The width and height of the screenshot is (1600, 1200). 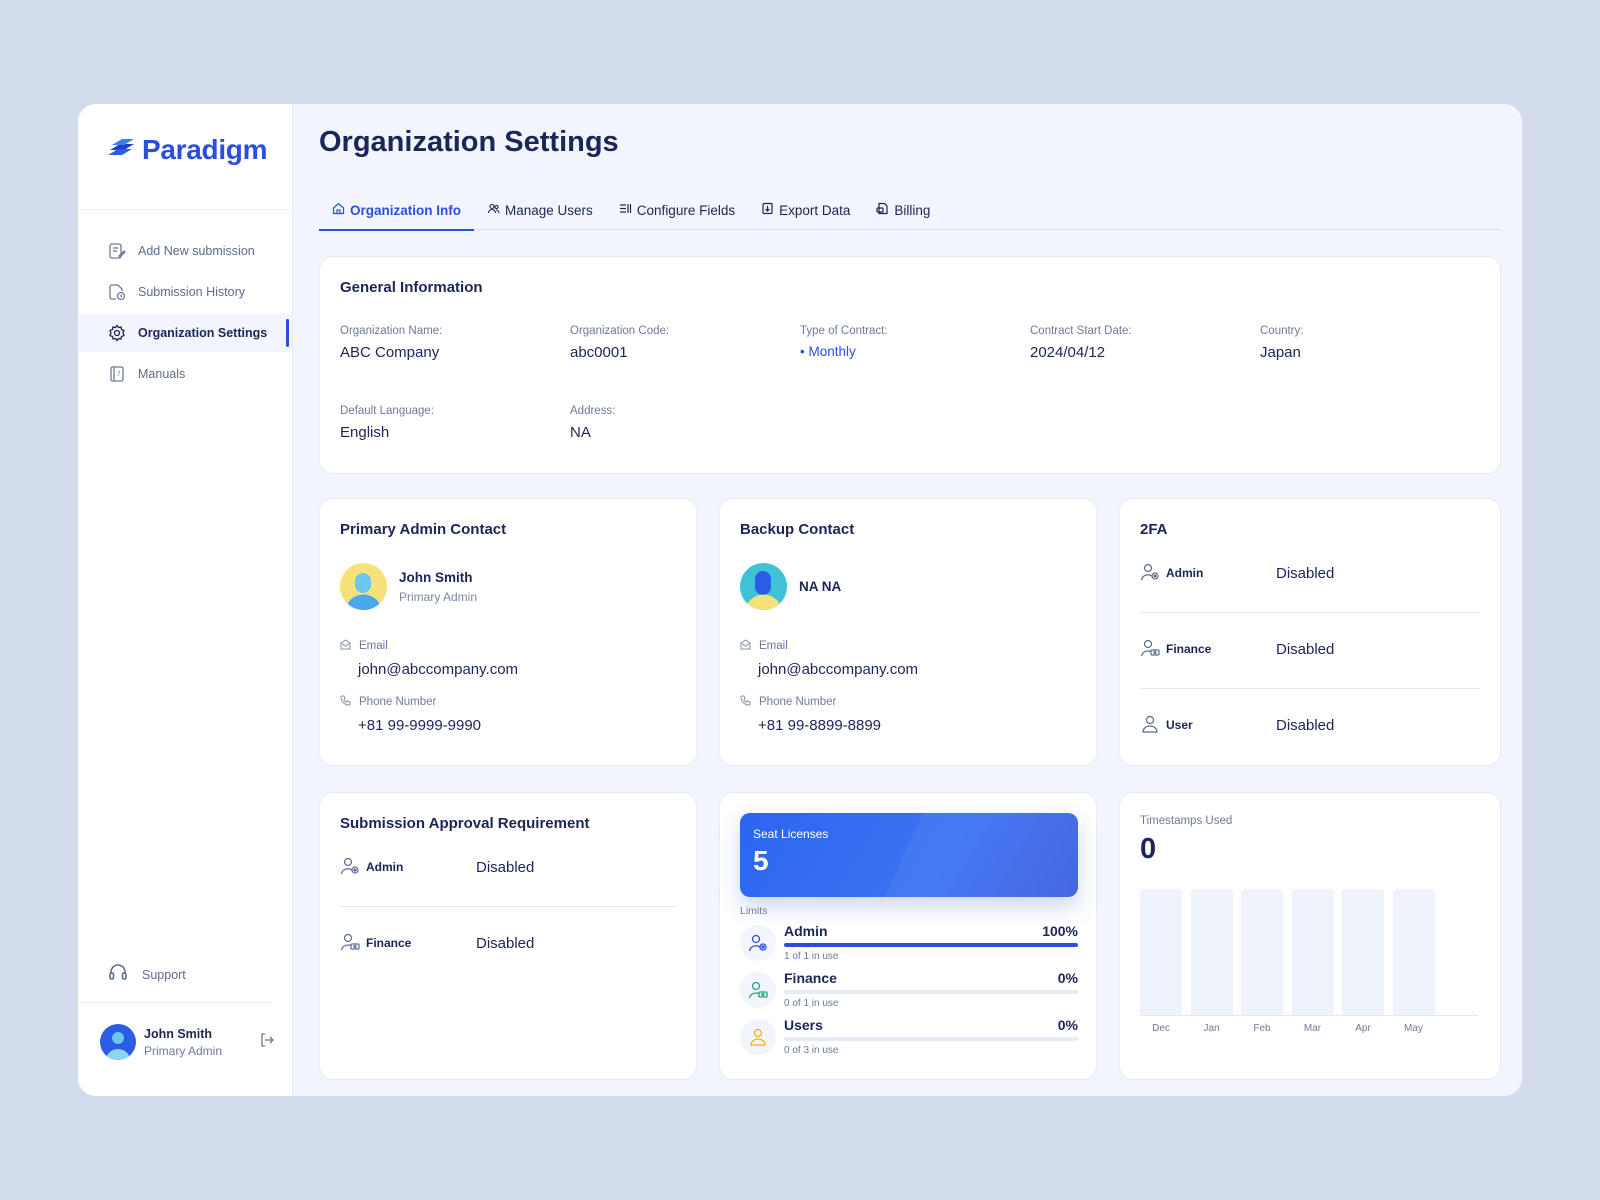 What do you see at coordinates (505, 943) in the screenshot?
I see `approval-status: Disabled` at bounding box center [505, 943].